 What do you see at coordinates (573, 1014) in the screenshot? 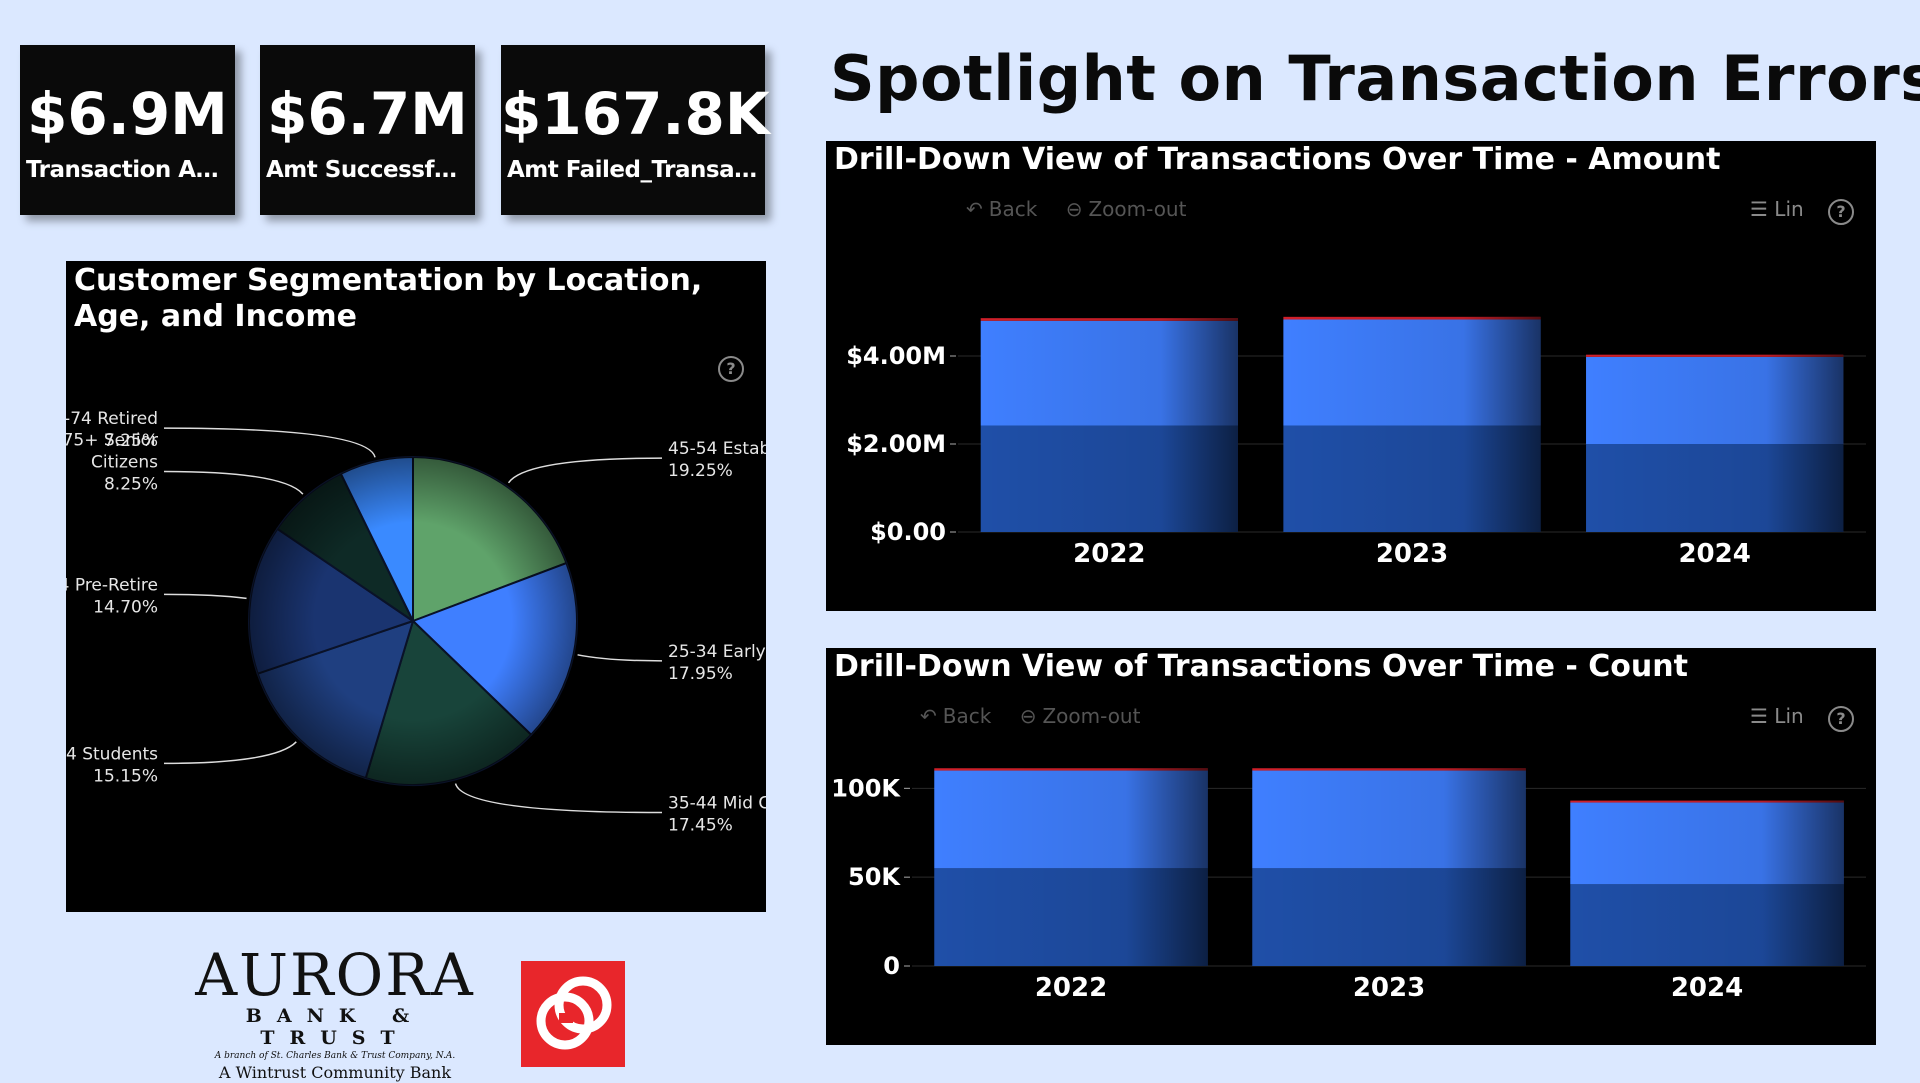
I see `wintrust-logo-icon` at bounding box center [573, 1014].